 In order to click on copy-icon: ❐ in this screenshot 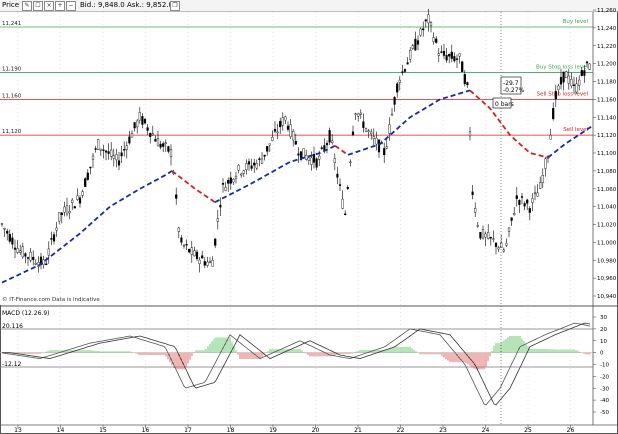, I will do `click(175, 6)`.